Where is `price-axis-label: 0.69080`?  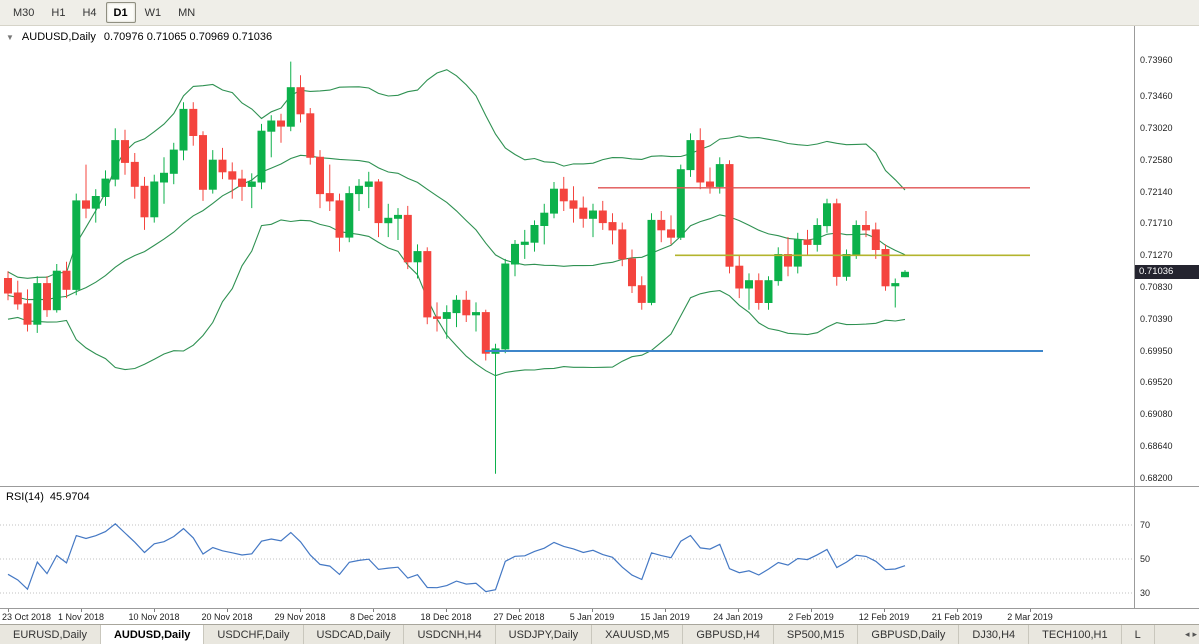 price-axis-label: 0.69080 is located at coordinates (1156, 414).